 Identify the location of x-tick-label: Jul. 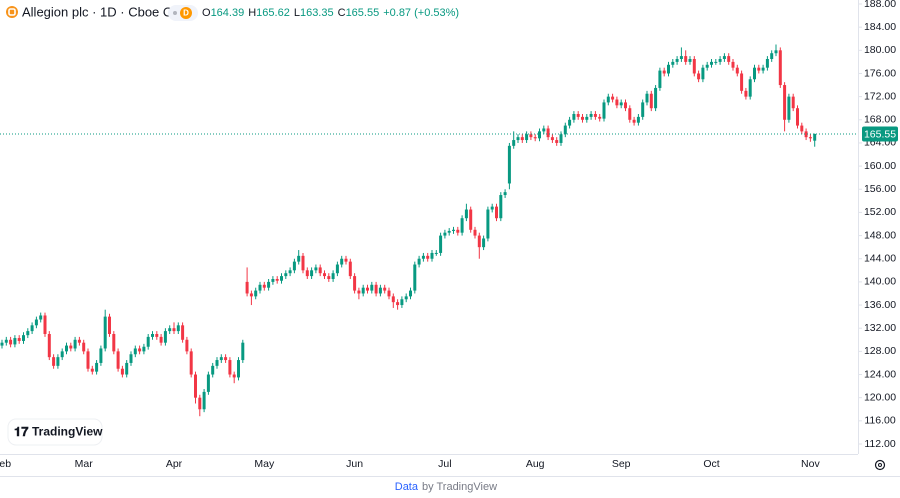
(444, 464).